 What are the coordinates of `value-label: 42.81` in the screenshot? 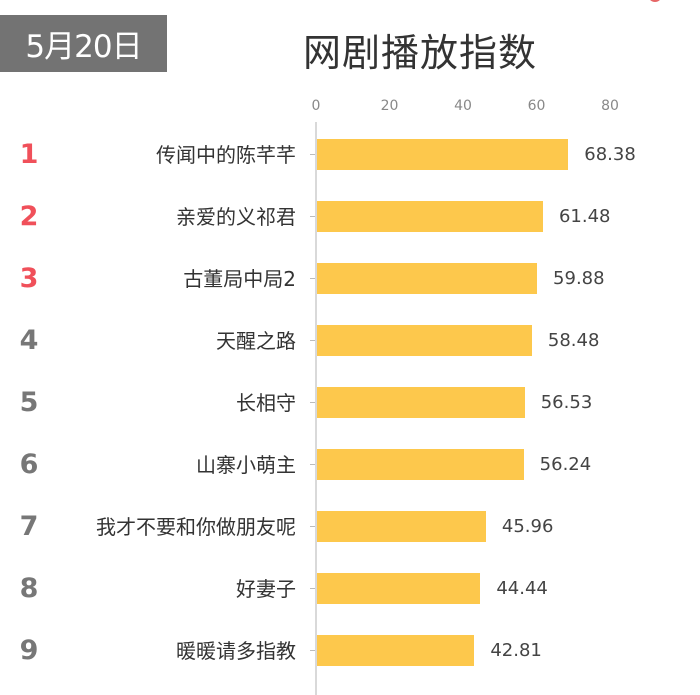 It's located at (516, 650).